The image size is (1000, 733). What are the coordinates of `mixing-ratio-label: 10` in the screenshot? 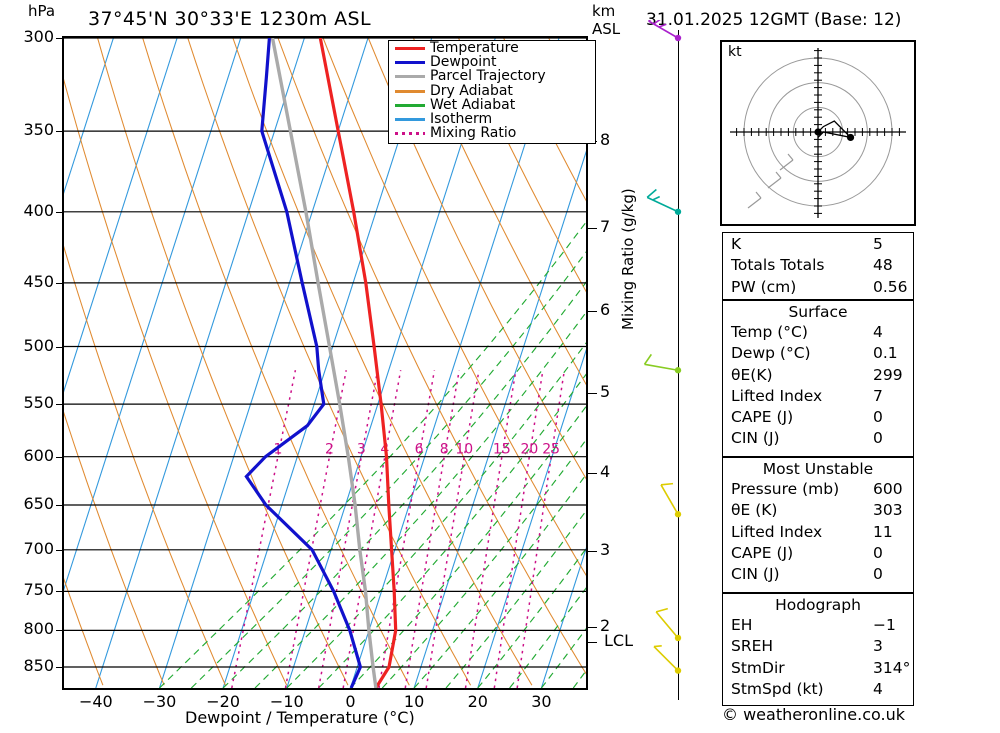 It's located at (464, 450).